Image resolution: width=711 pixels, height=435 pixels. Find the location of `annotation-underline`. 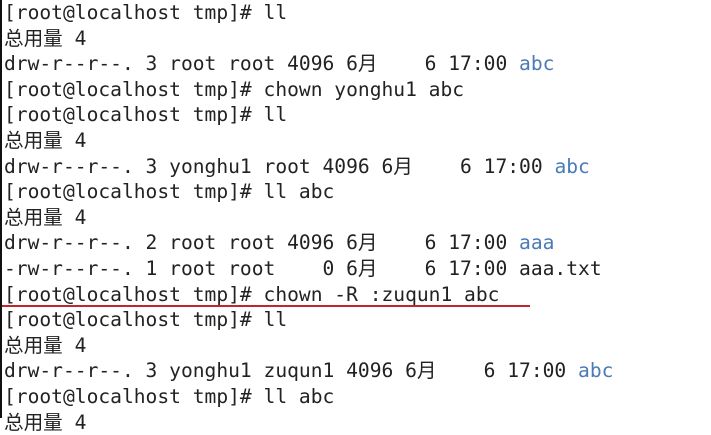

annotation-underline is located at coordinates (266, 306).